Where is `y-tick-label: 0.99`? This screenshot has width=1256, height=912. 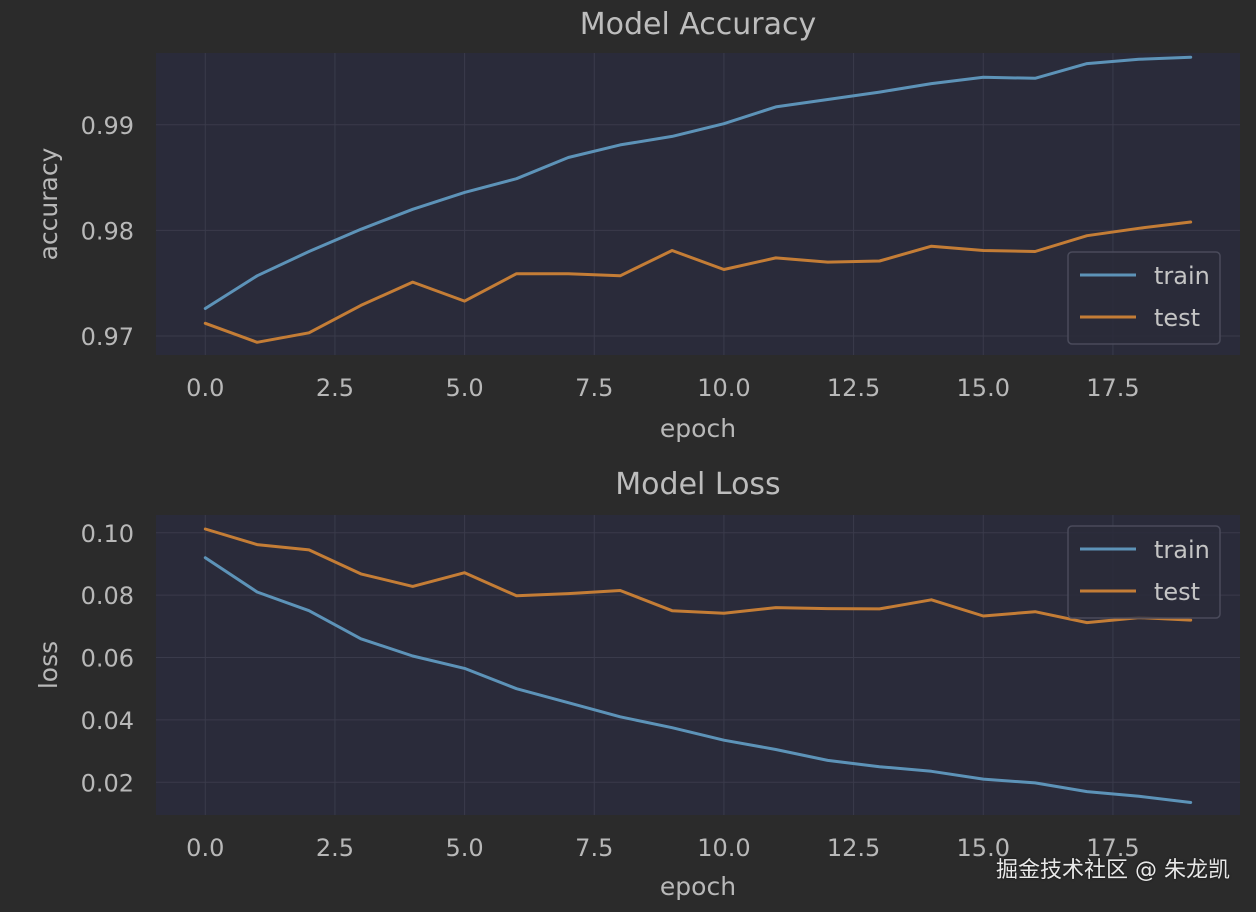
y-tick-label: 0.99 is located at coordinates (107, 126).